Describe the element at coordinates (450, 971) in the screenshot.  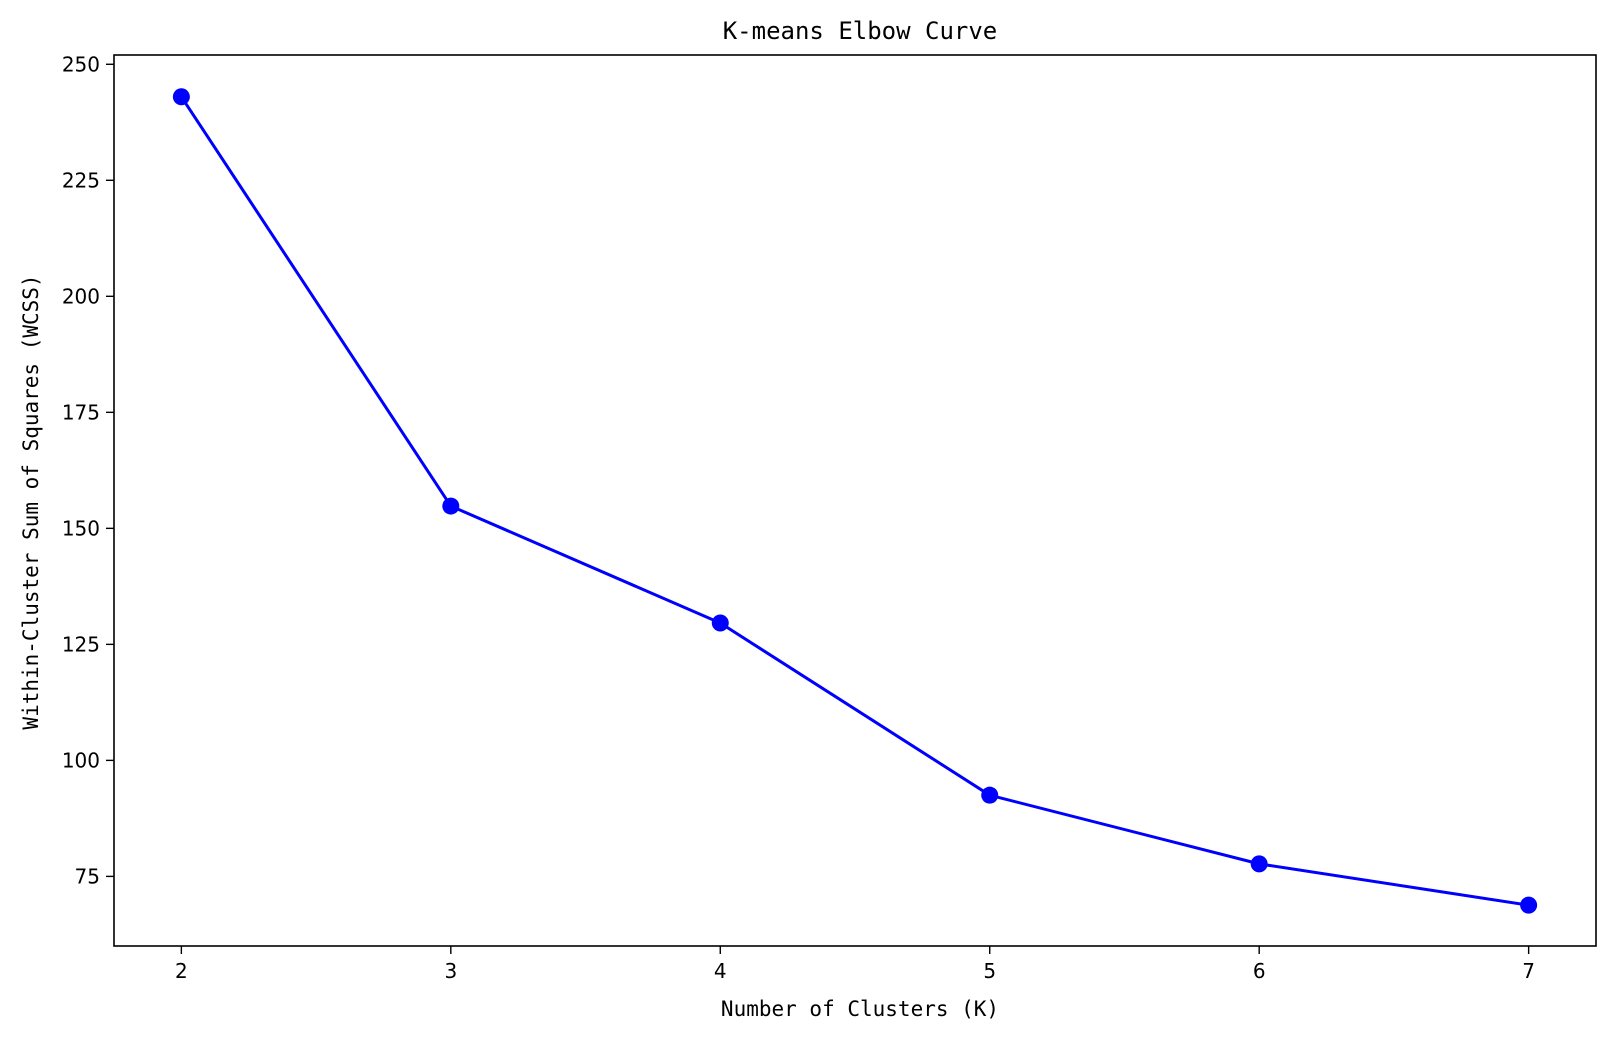
I see `x-tick-label: 3` at that location.